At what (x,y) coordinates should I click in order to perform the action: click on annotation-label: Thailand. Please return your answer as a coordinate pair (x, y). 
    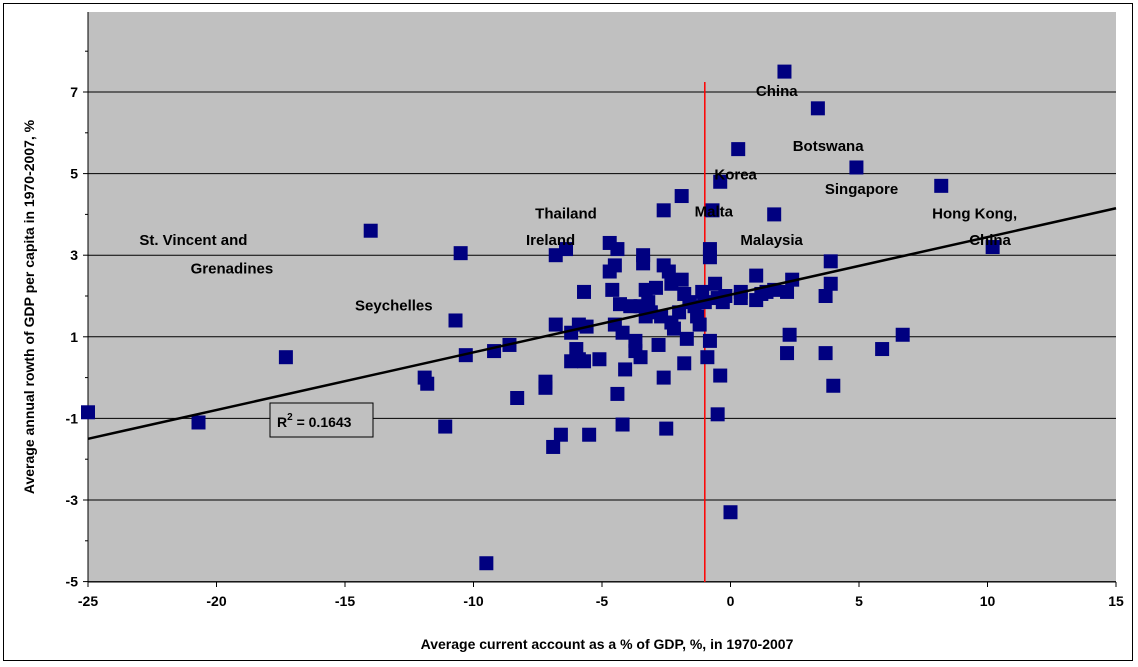
    Looking at the image, I should click on (566, 213).